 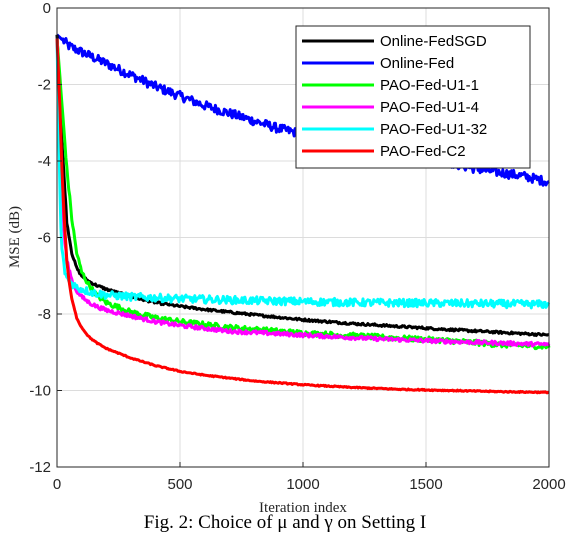 I want to click on x-tick-label: 0, so click(x=57, y=484).